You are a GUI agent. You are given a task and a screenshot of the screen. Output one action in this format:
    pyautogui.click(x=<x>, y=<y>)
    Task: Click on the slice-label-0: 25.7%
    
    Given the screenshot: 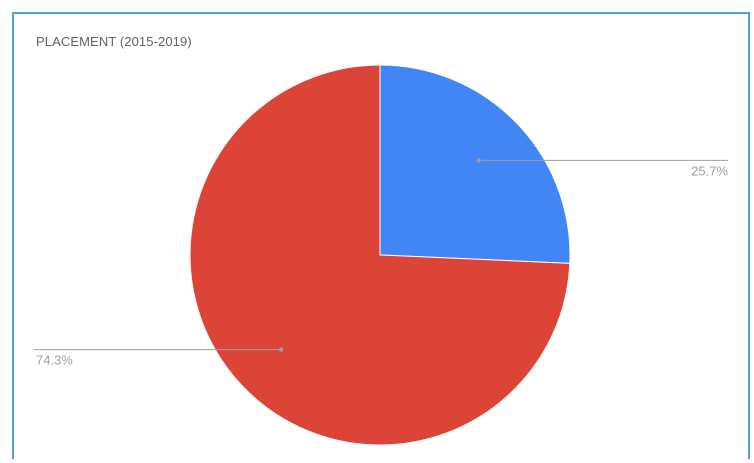 What is the action you would take?
    pyautogui.click(x=709, y=170)
    